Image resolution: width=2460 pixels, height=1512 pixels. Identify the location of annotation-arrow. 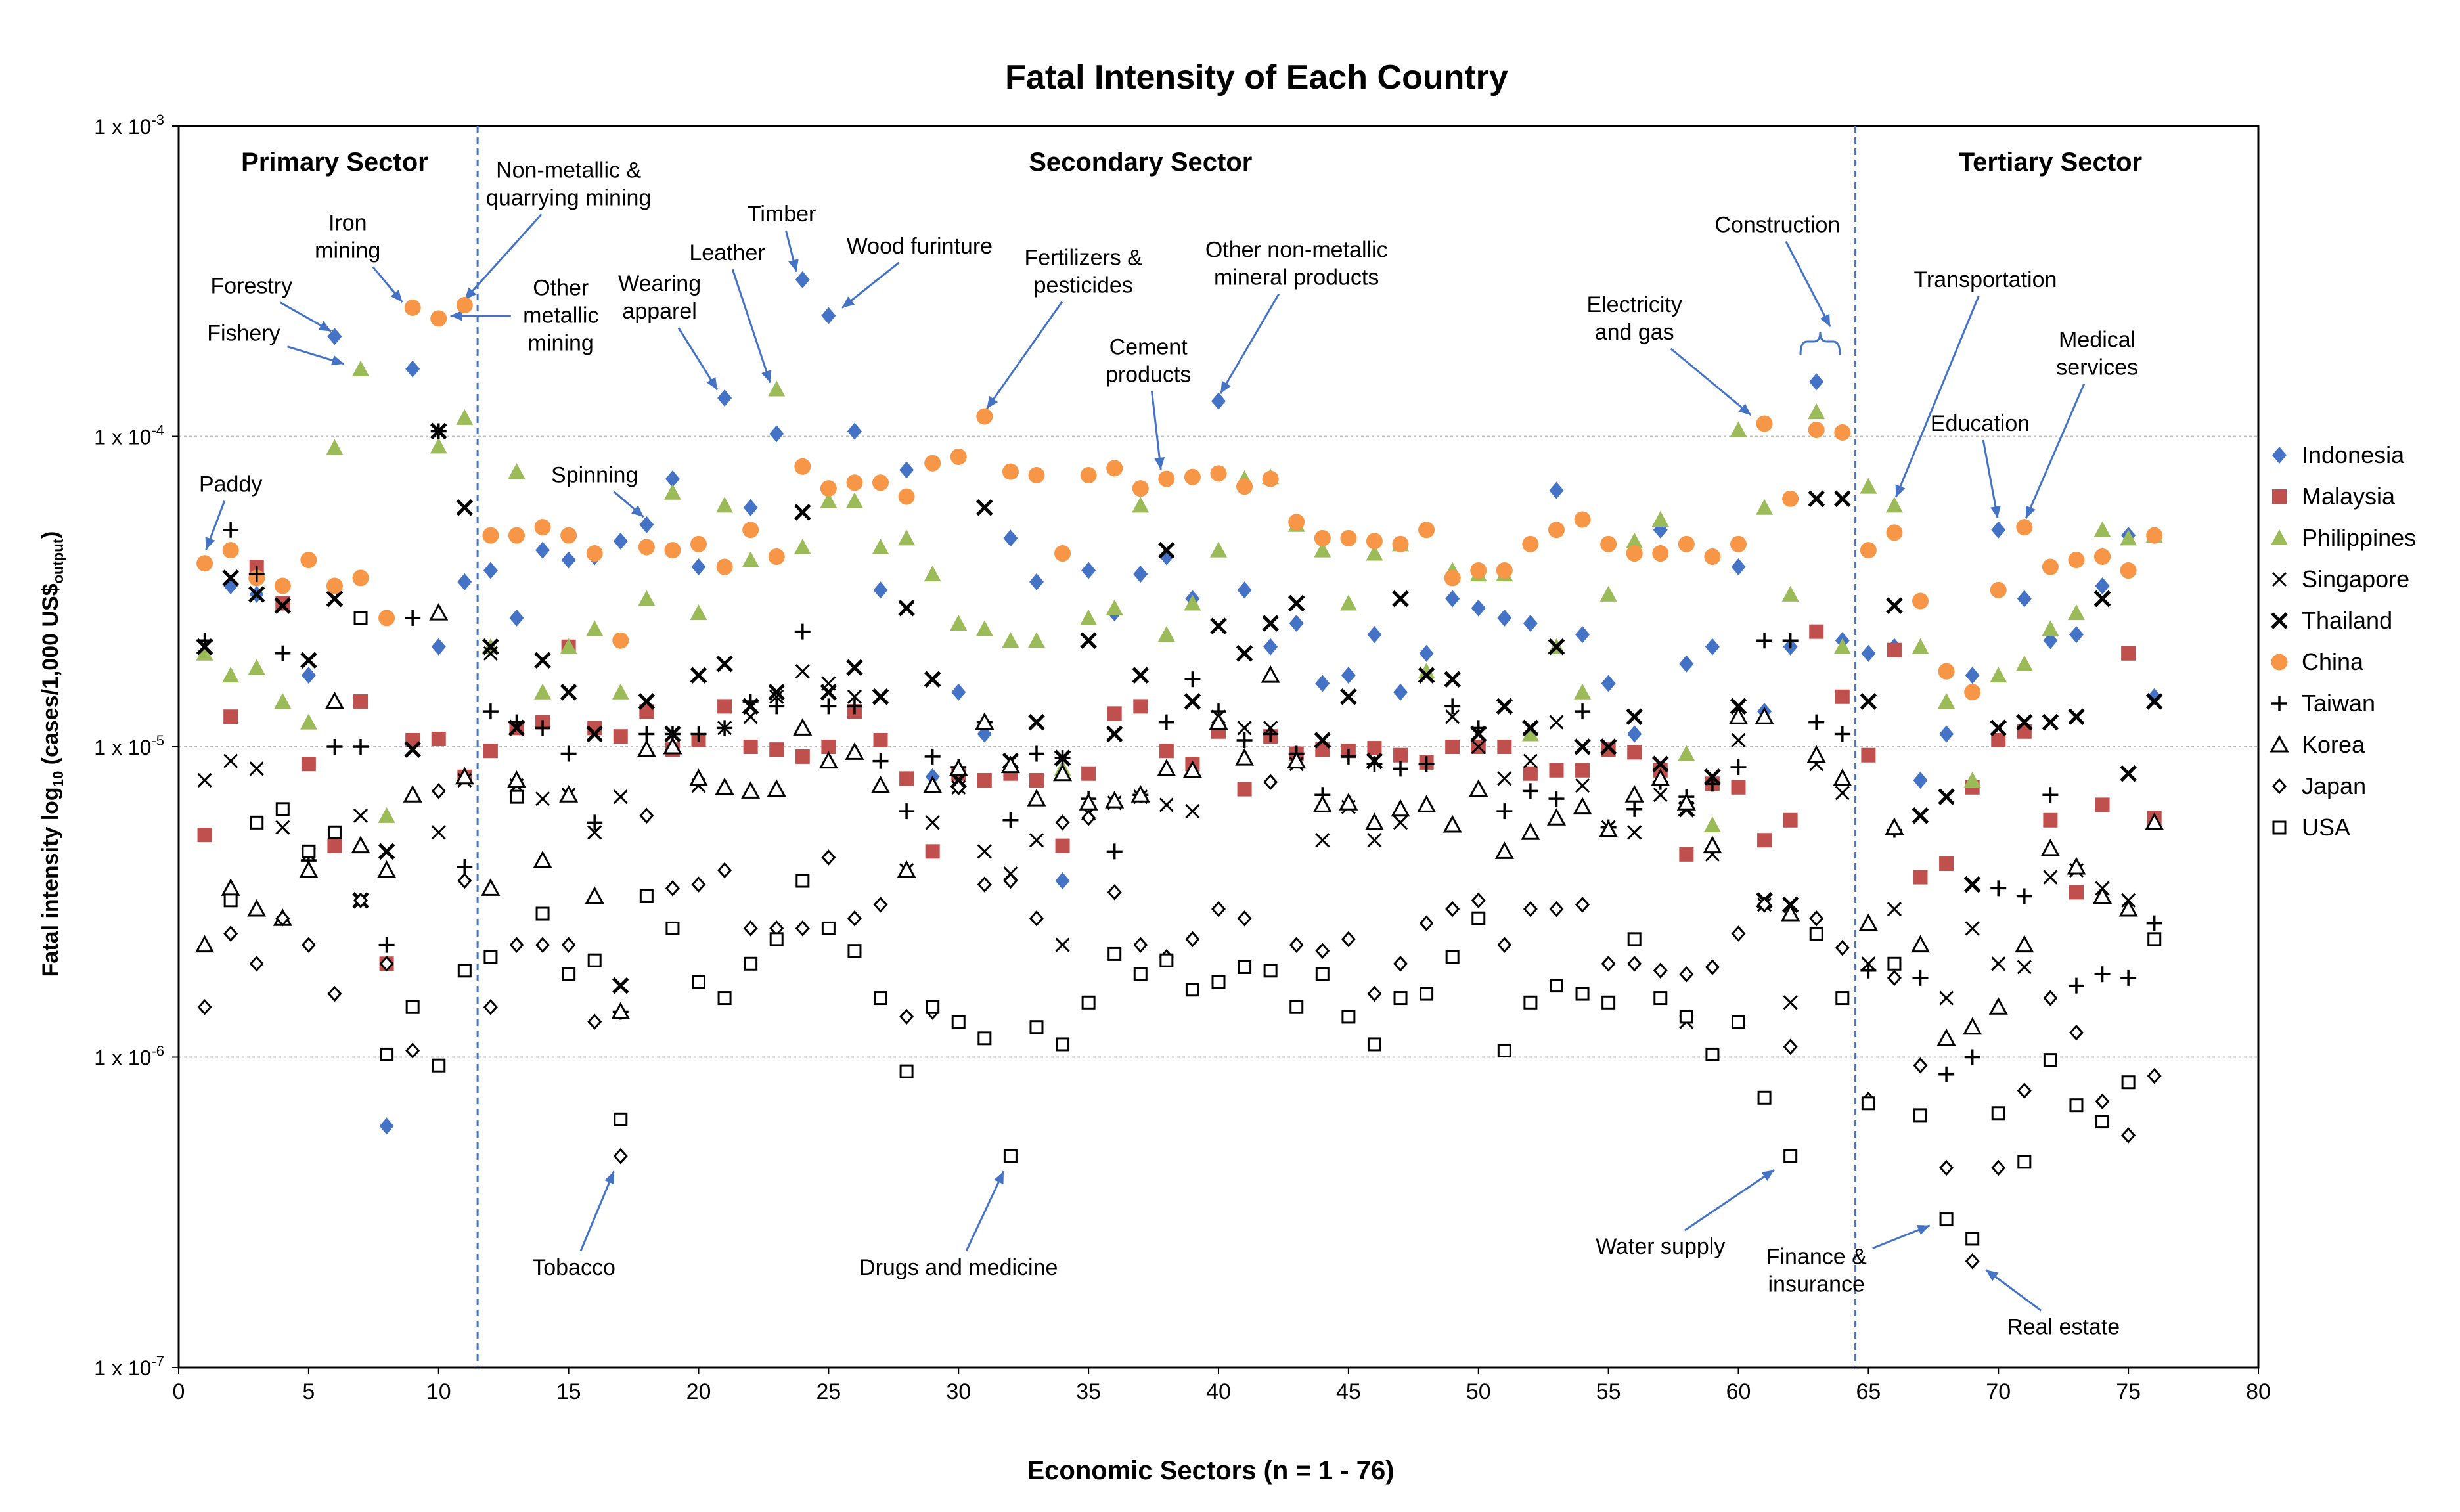
(1249, 344).